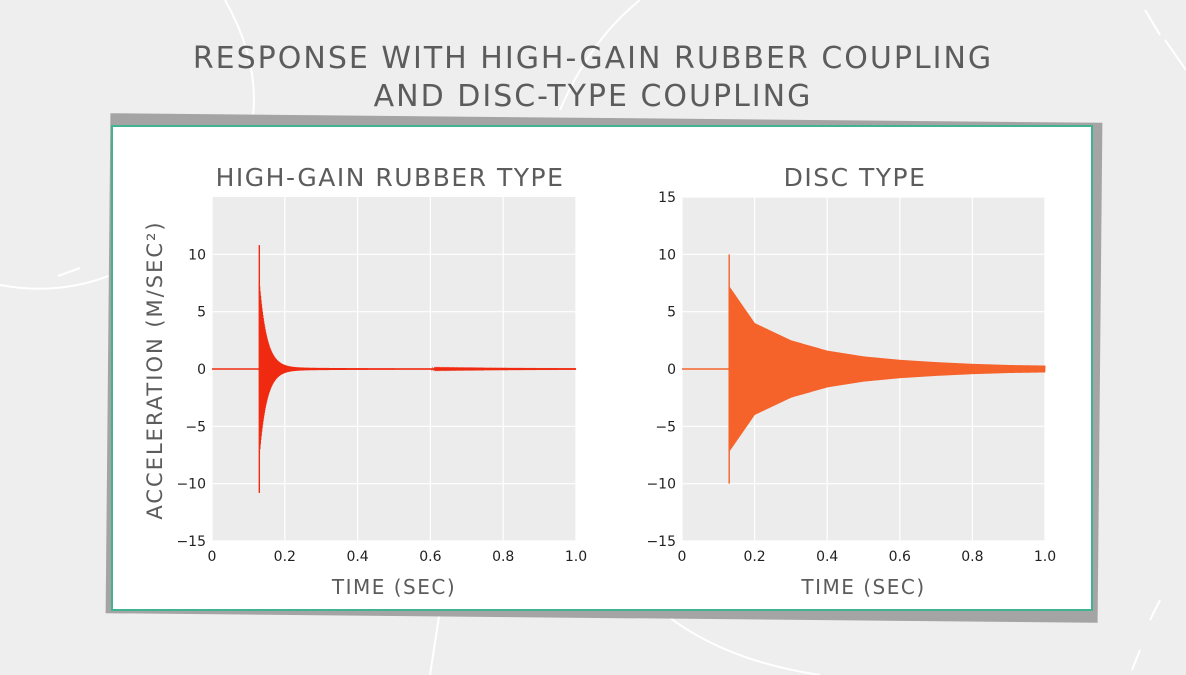 The height and width of the screenshot is (675, 1186). I want to click on y-axis-label: ACCELERATION (M/SEC²), so click(155, 370).